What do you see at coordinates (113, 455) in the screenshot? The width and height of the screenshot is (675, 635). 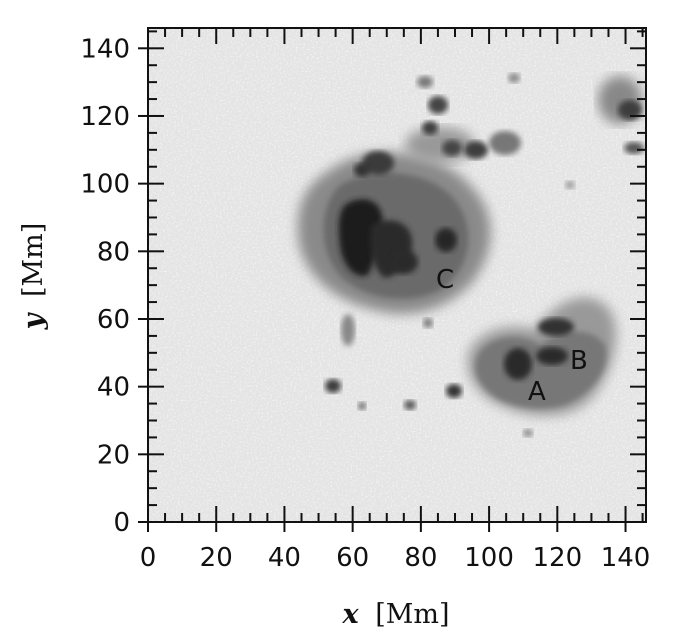 I see `y-tick-label: 20` at bounding box center [113, 455].